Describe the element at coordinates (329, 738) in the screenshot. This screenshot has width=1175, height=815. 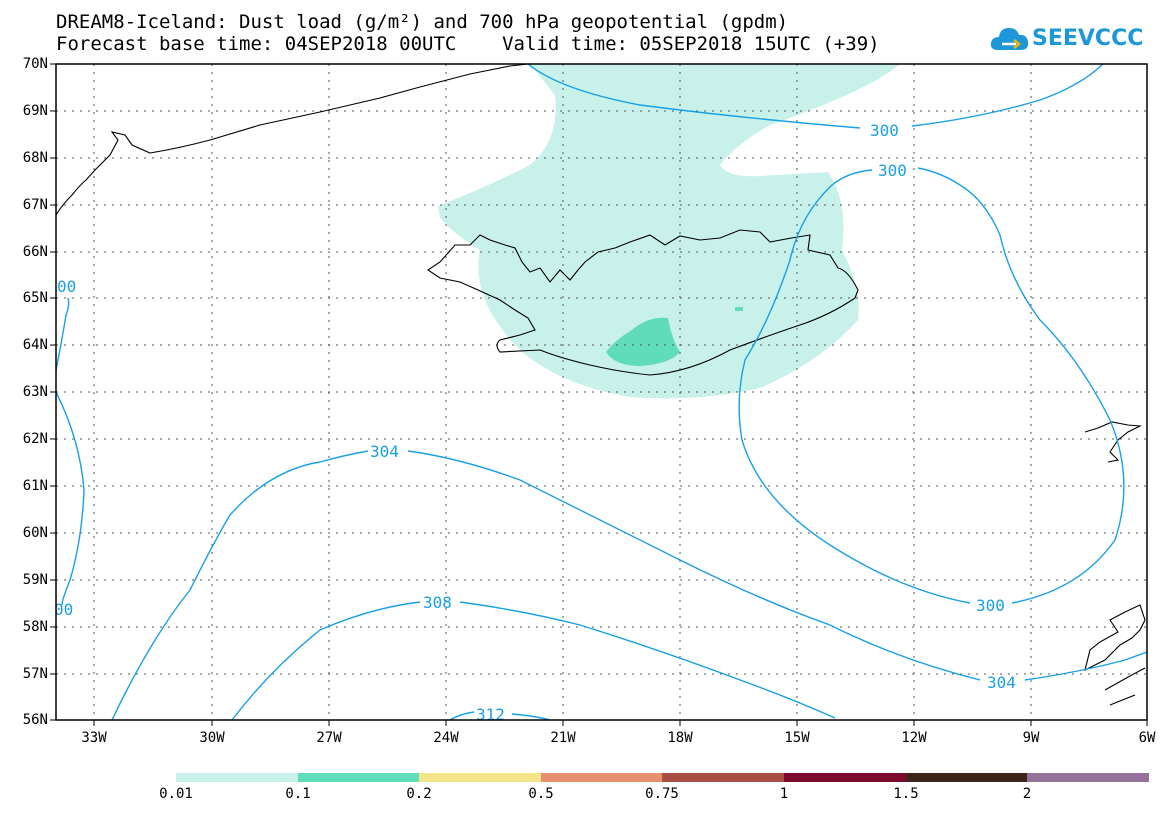
I see `lon-label: 27W` at that location.